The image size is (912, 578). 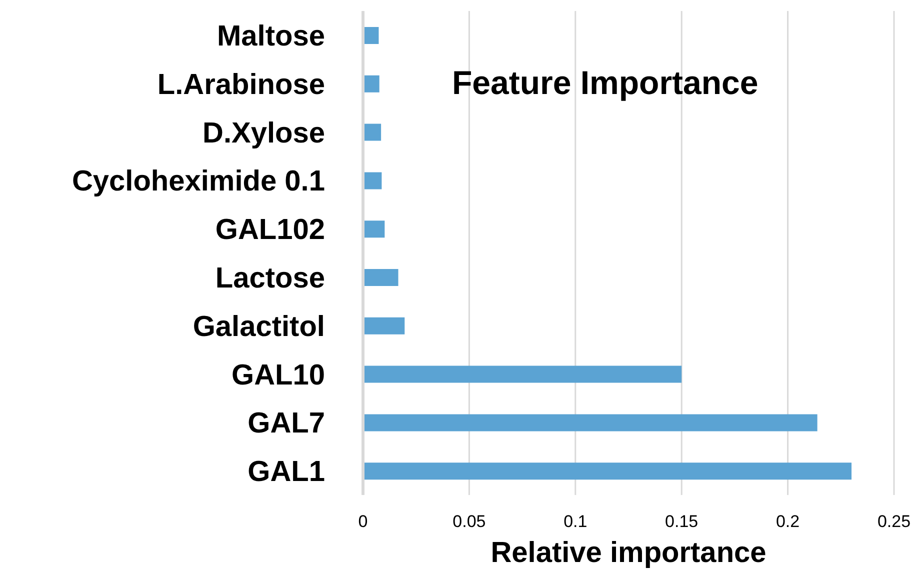 What do you see at coordinates (270, 278) in the screenshot?
I see `y-tick-label: Lactose` at bounding box center [270, 278].